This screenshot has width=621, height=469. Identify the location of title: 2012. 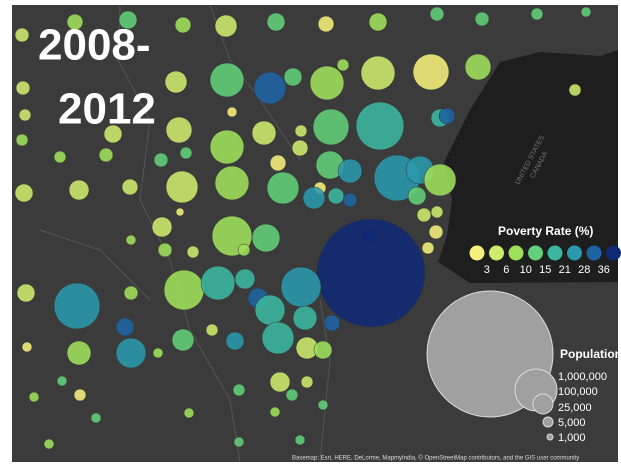
(107, 109).